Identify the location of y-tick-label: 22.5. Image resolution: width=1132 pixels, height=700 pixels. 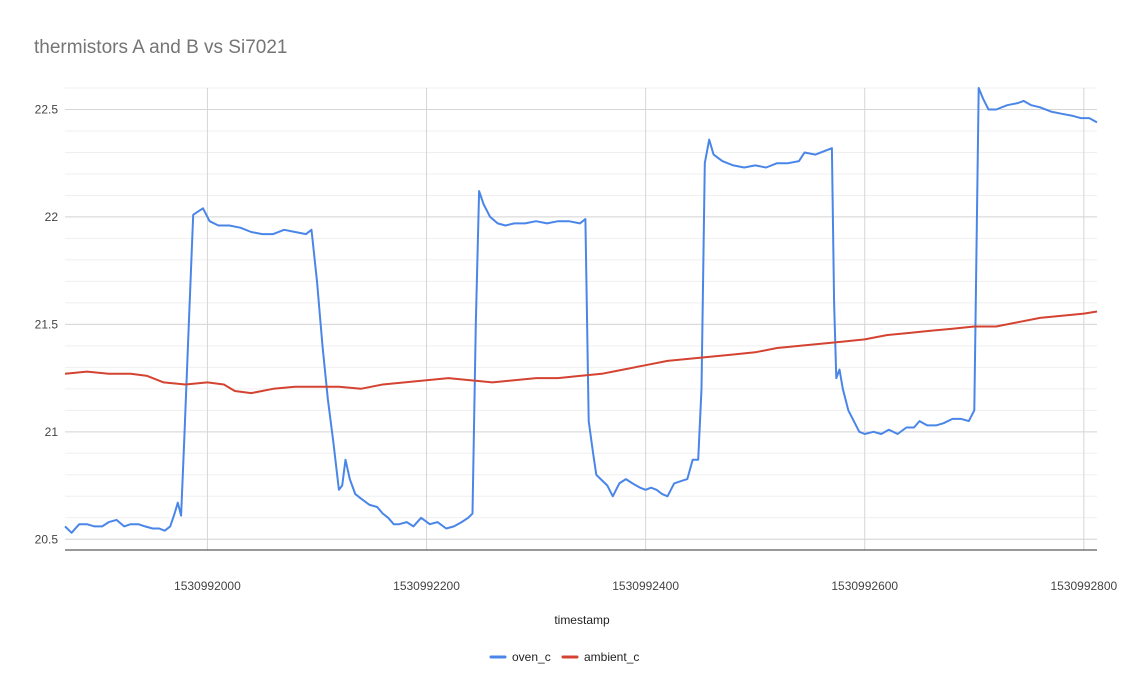
(47, 109).